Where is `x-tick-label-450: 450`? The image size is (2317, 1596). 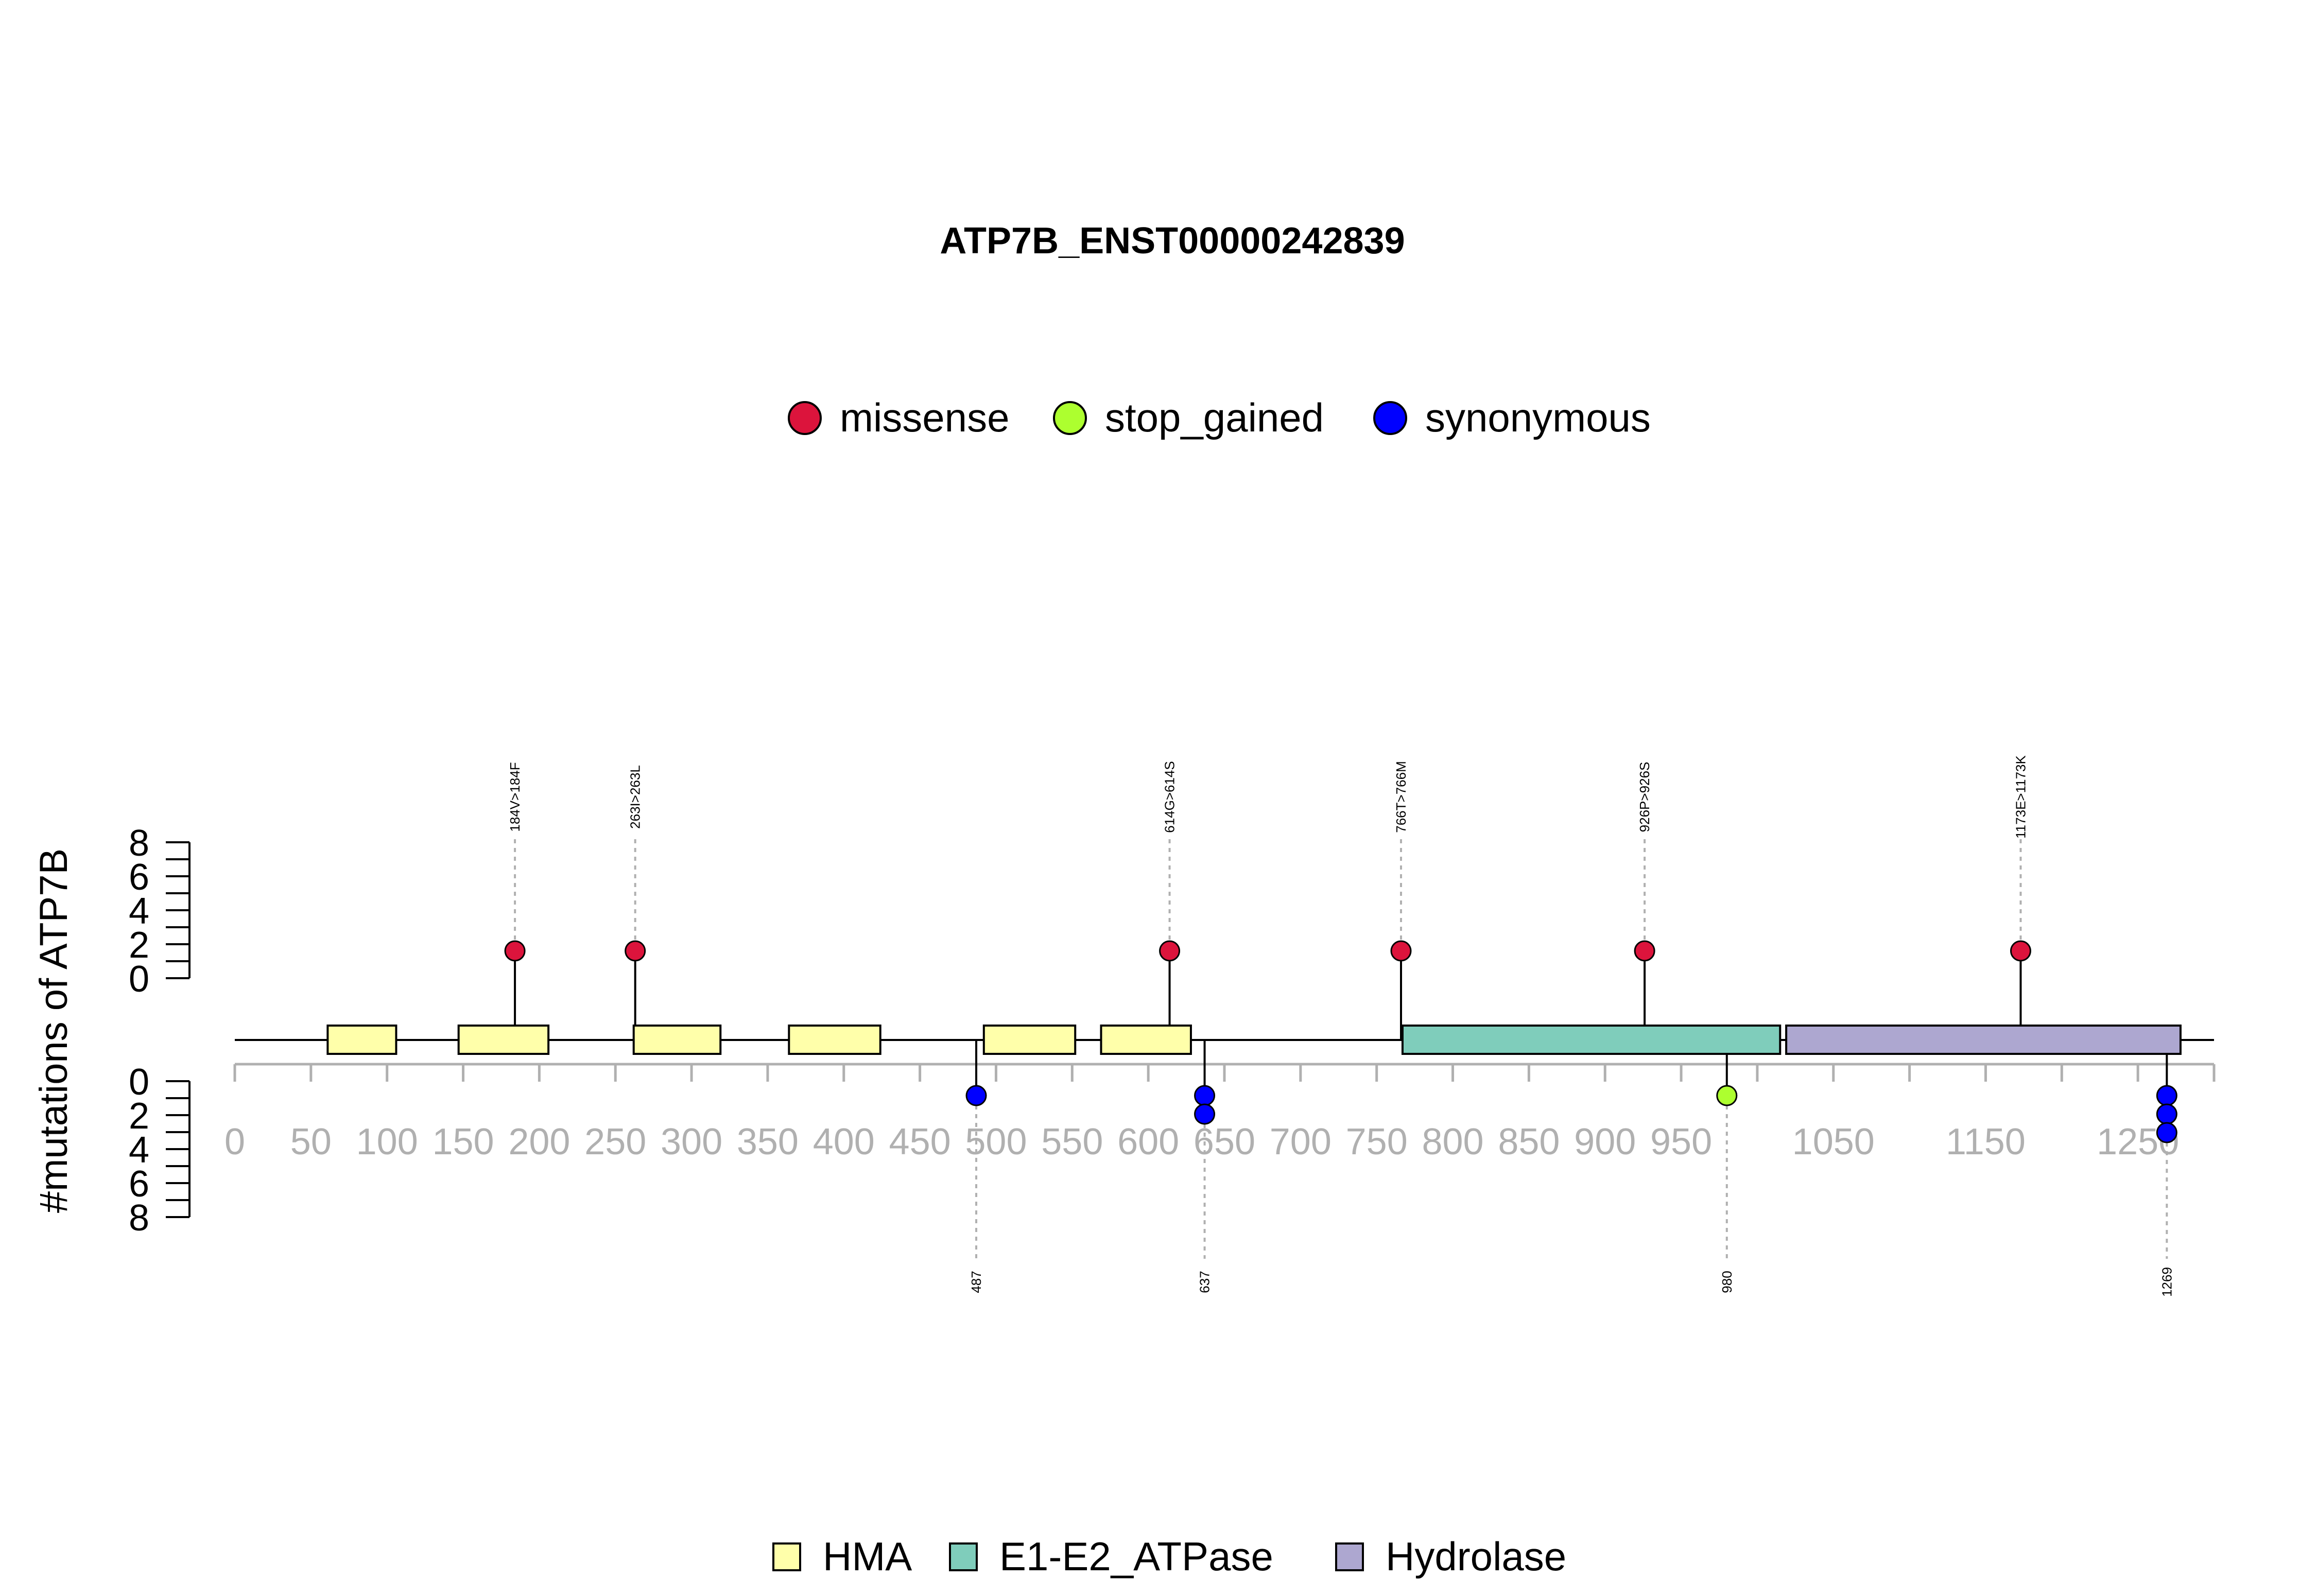 x-tick-label-450: 450 is located at coordinates (920, 1142).